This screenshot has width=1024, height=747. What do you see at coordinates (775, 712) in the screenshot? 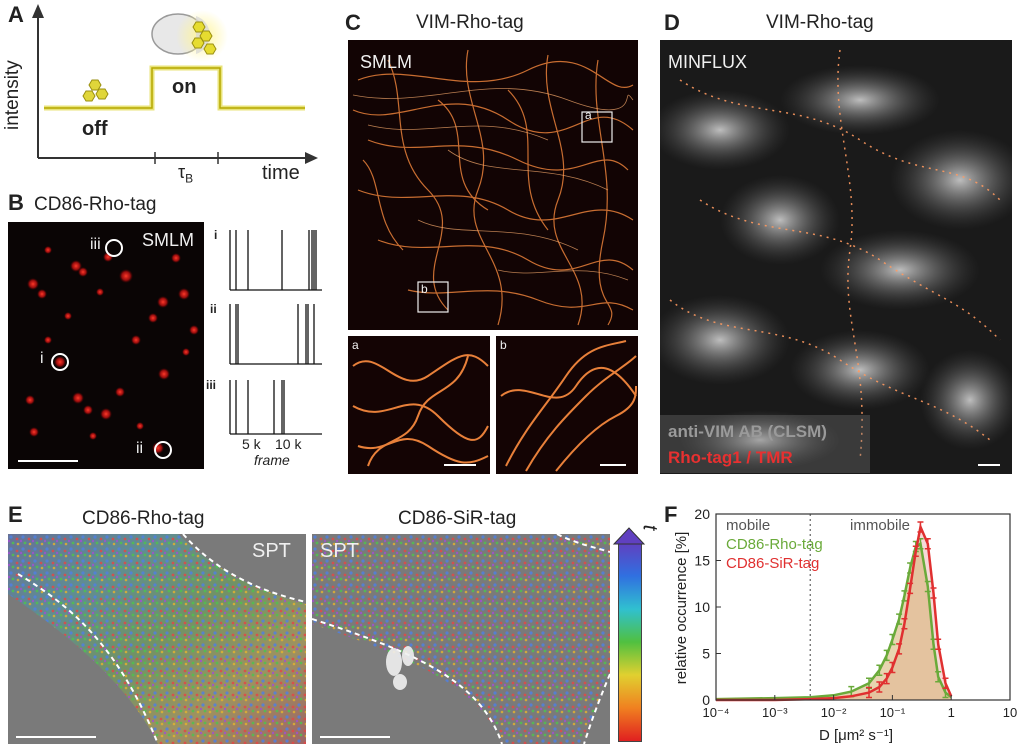
I see `x-tick-label: 10⁻³` at bounding box center [775, 712].